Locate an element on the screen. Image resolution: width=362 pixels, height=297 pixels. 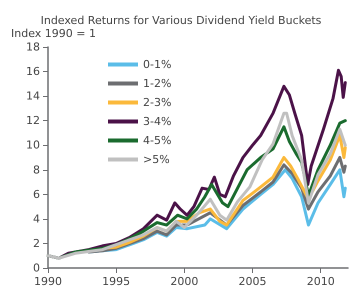
y-tick-label: 14 is located at coordinates (33, 96).